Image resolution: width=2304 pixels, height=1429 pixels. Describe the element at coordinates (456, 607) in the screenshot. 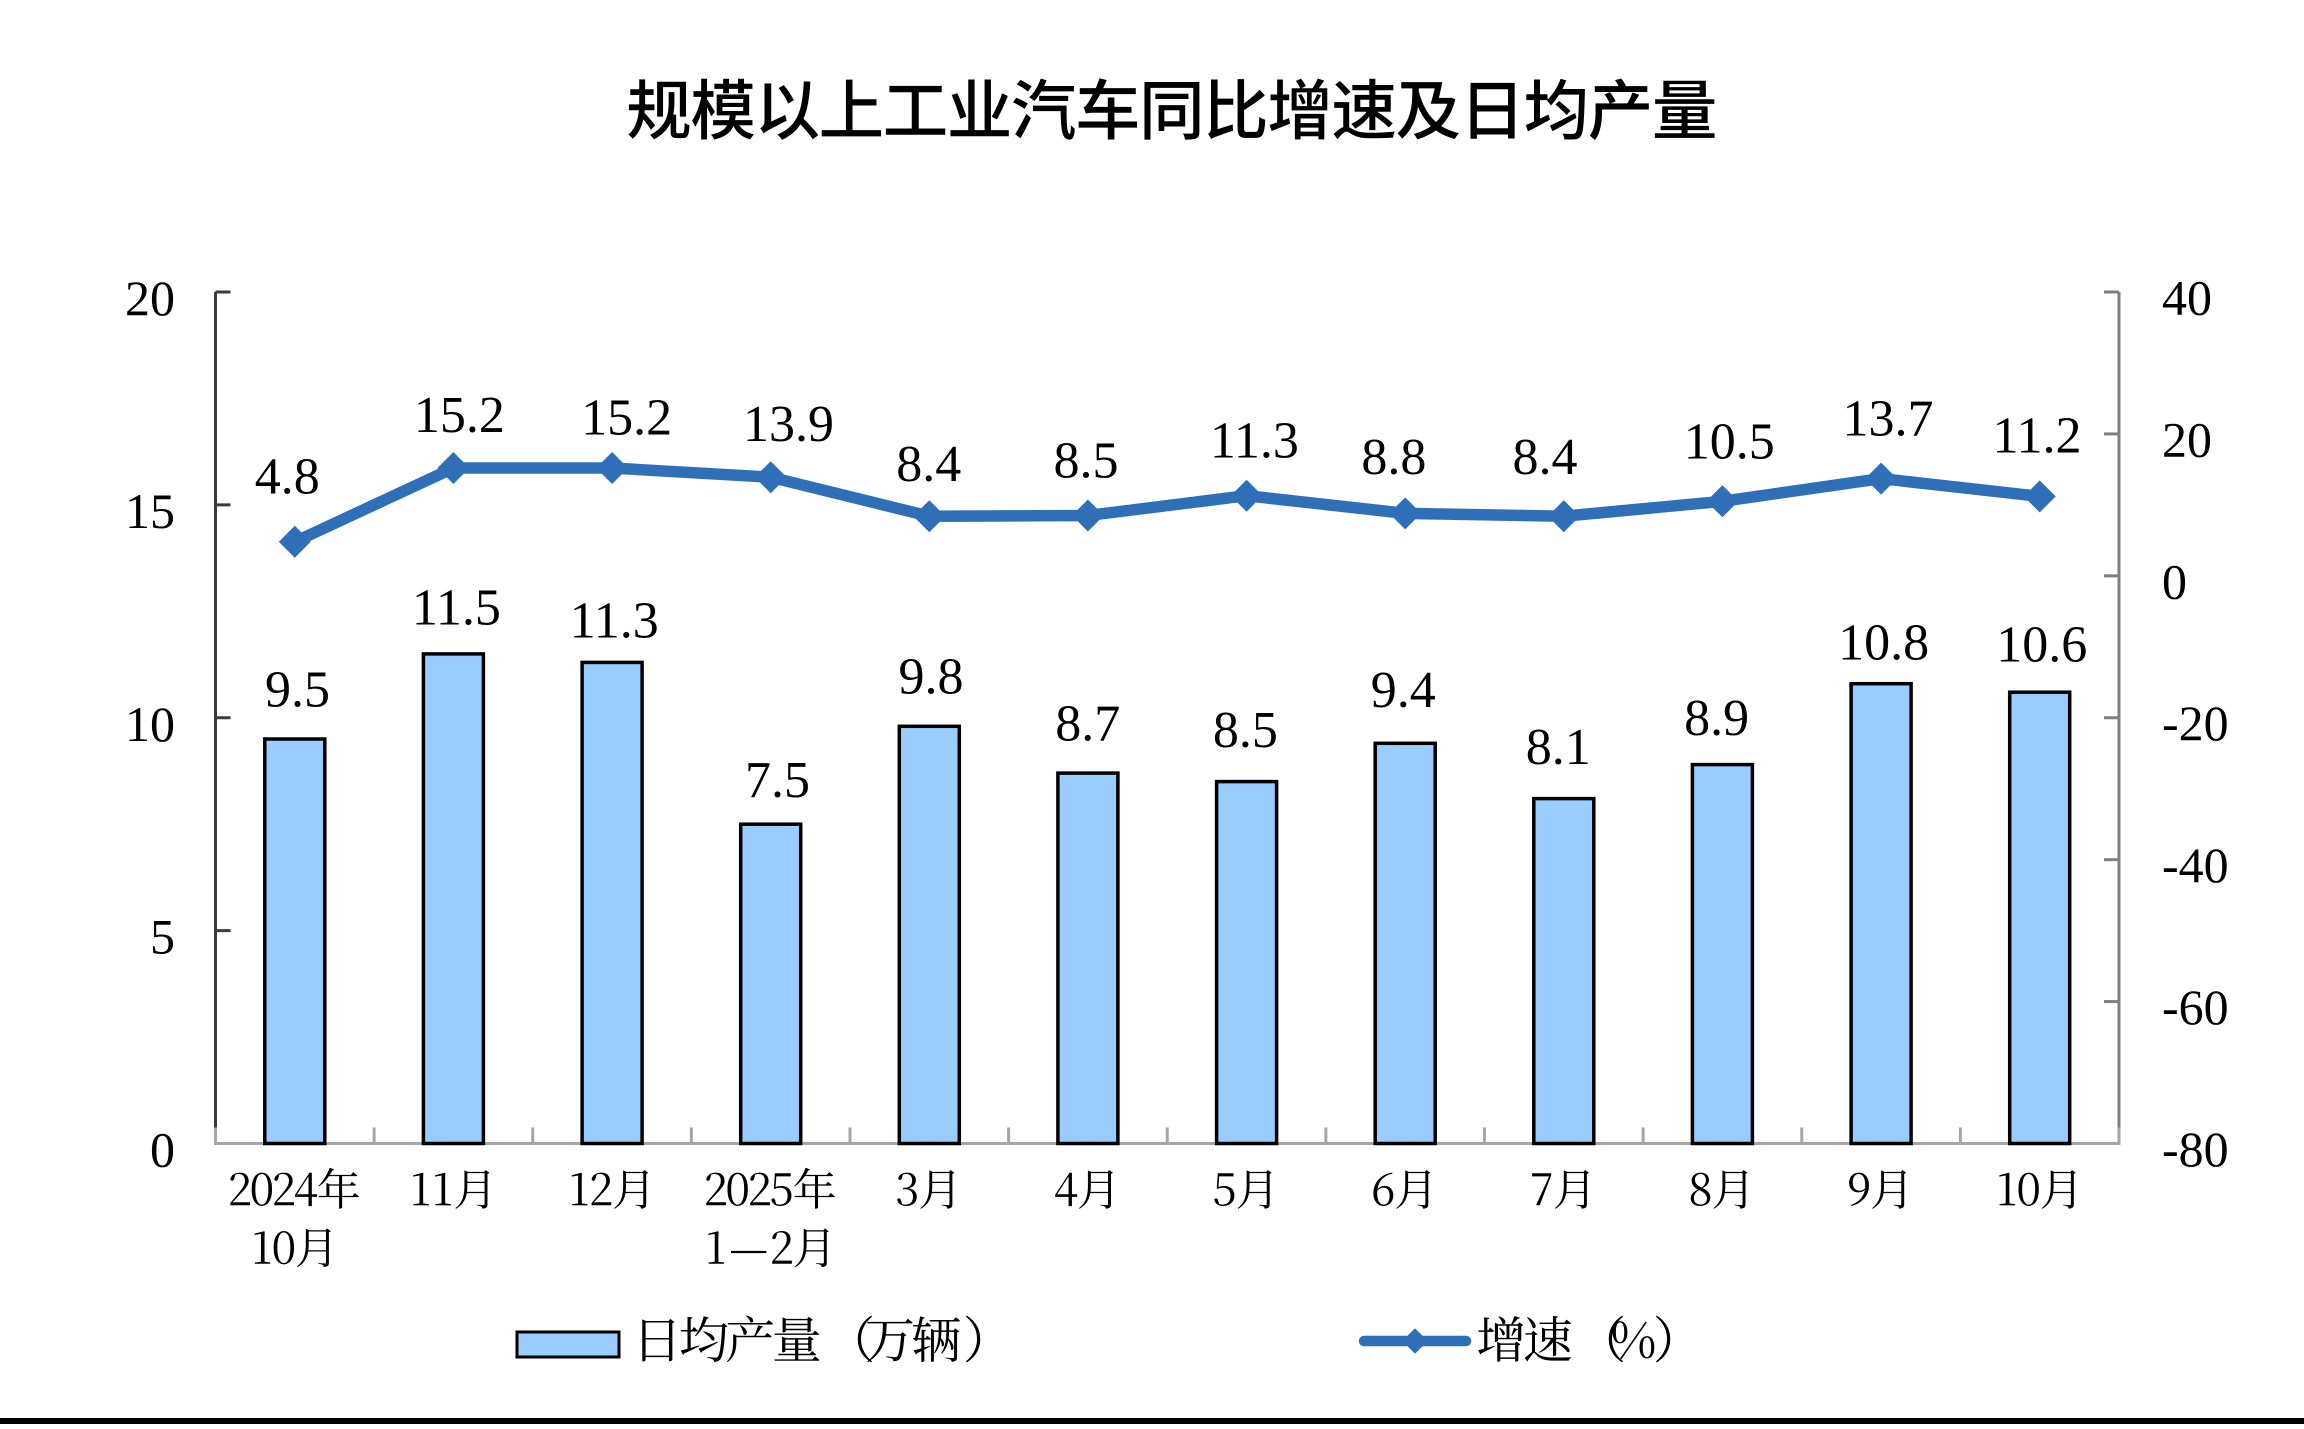

I see `svg-text: 11.5` at that location.